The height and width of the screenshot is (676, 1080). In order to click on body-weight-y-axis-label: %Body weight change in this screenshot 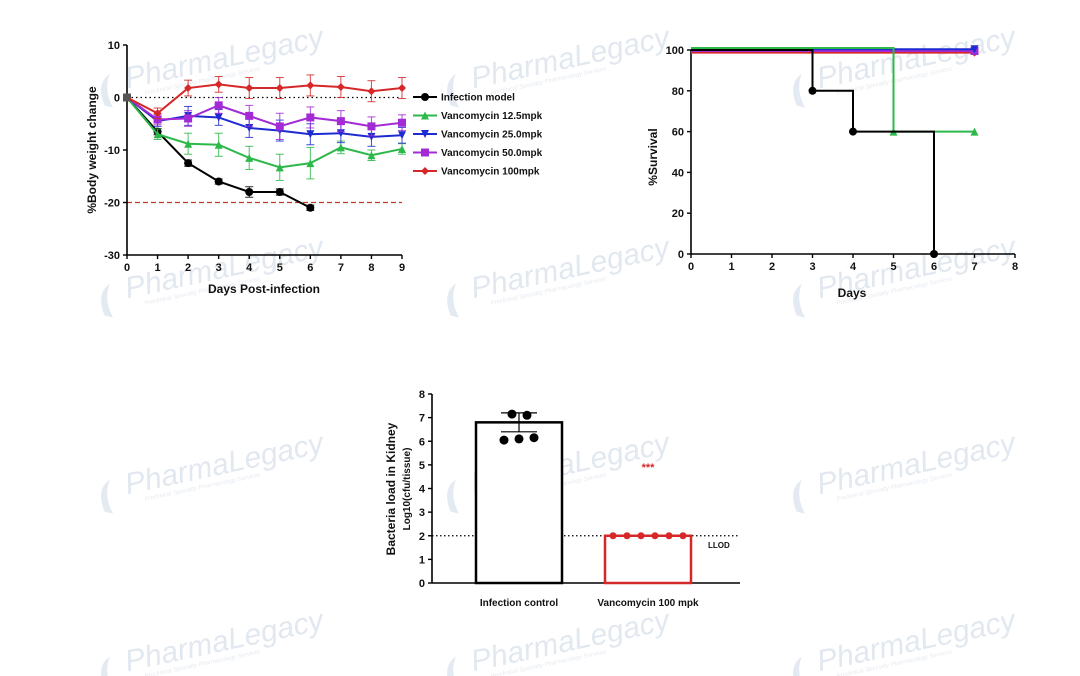, I will do `click(92, 150)`.